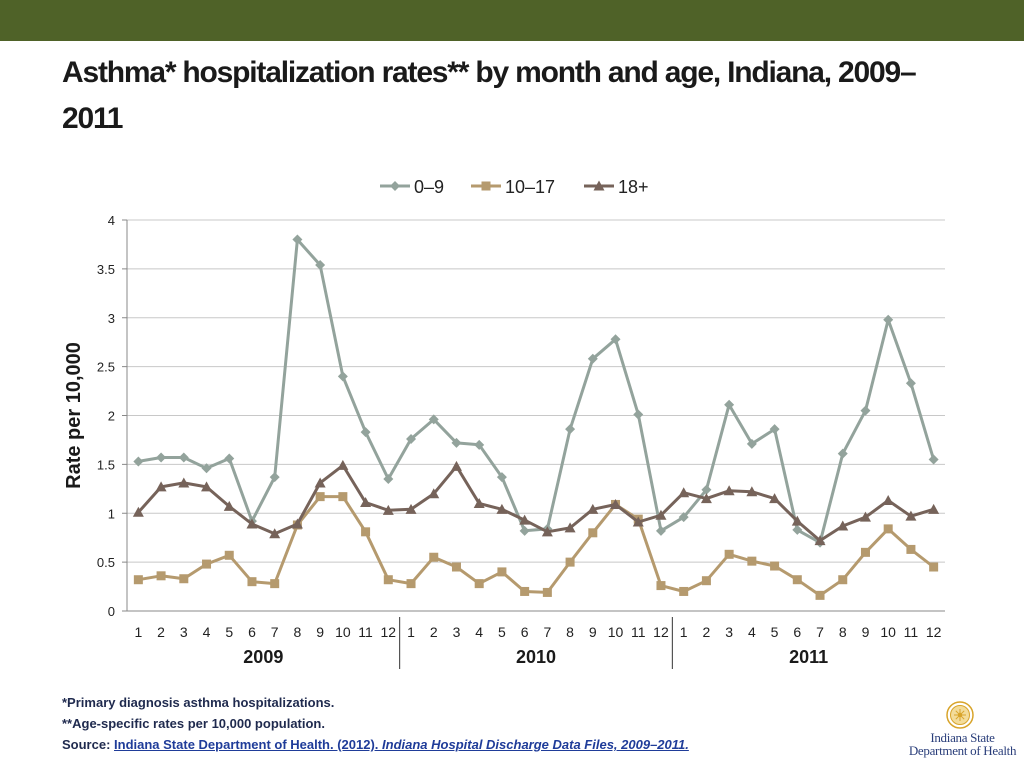 This screenshot has width=1024, height=768. Describe the element at coordinates (111, 513) in the screenshot. I see `y-tick-label: 1` at that location.